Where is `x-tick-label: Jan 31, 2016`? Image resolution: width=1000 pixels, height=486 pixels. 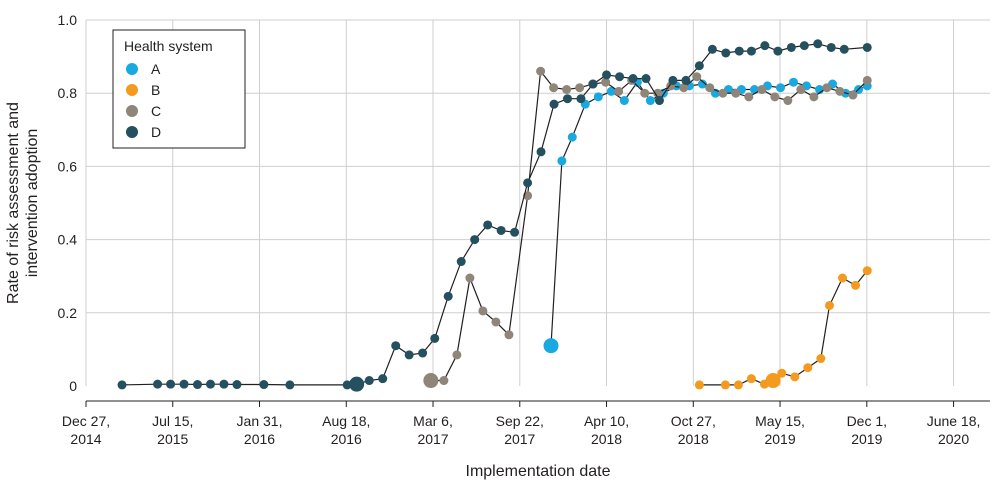 x-tick-label: Jan 31, 2016 is located at coordinates (260, 430).